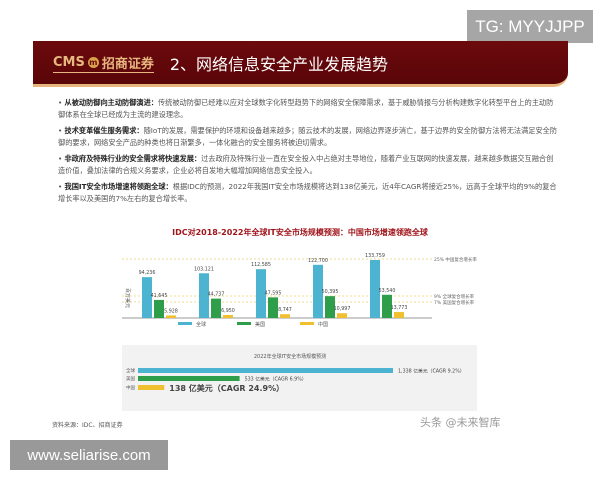  I want to click on bar-category-label: 中国, so click(130, 387).